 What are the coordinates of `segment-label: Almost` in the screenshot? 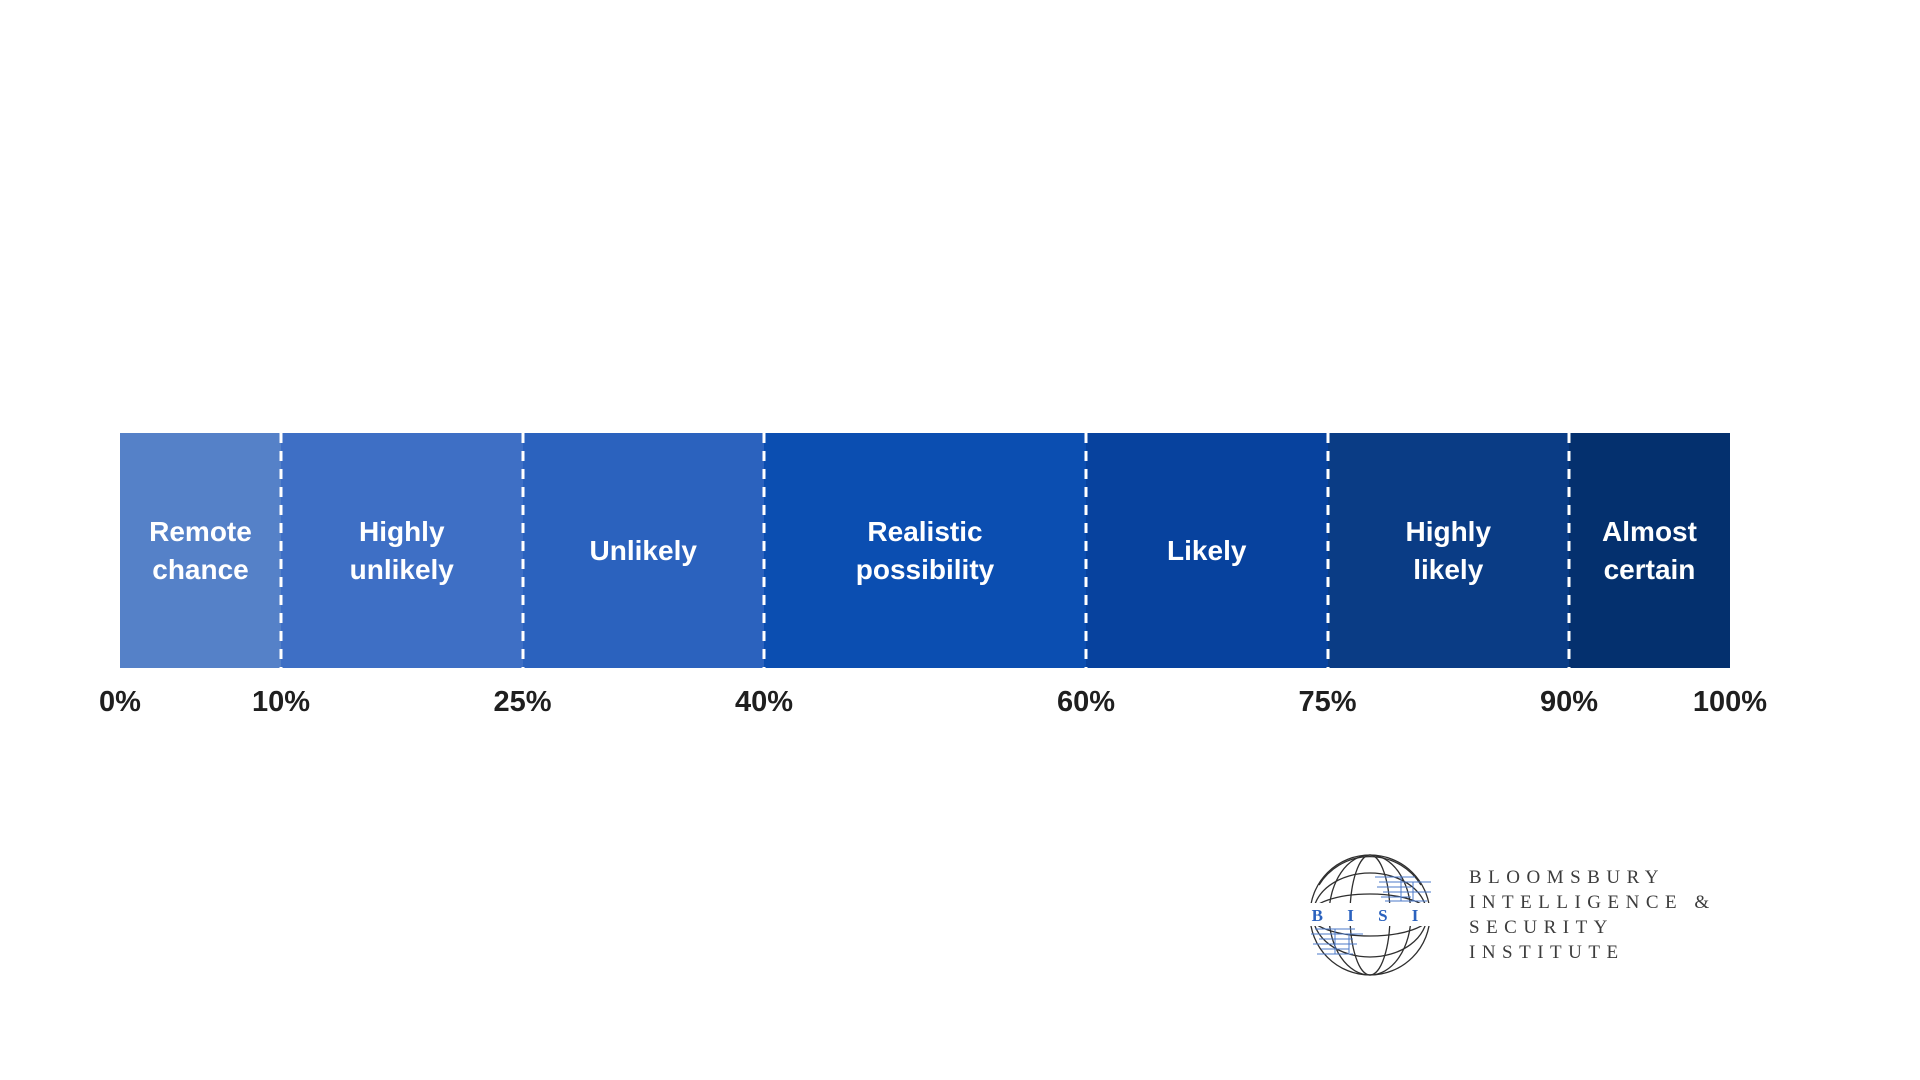 It's located at (1649, 531).